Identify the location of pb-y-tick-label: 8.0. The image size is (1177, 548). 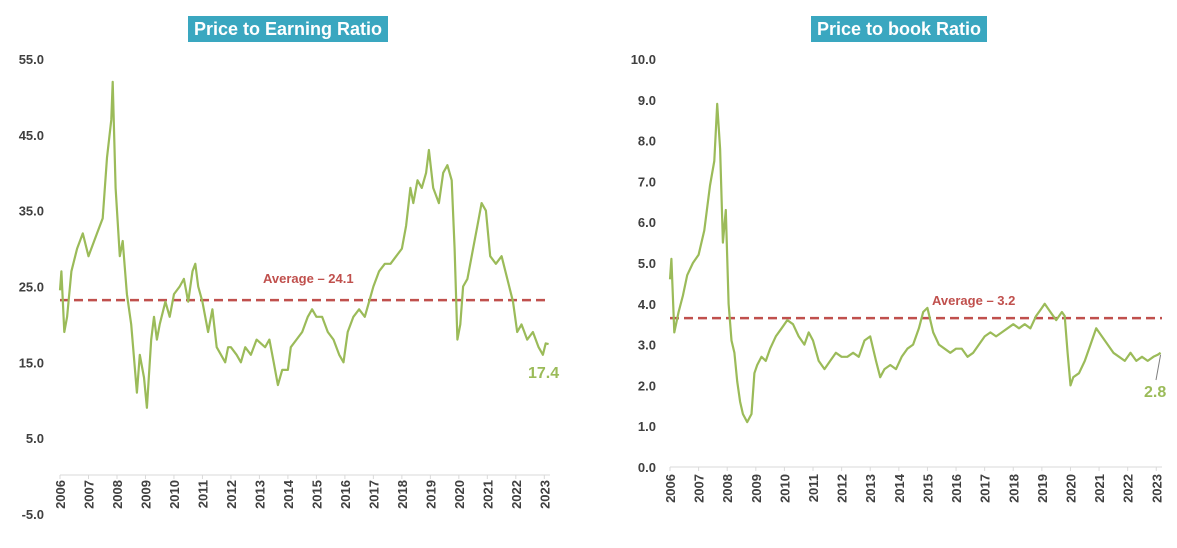
(647, 141).